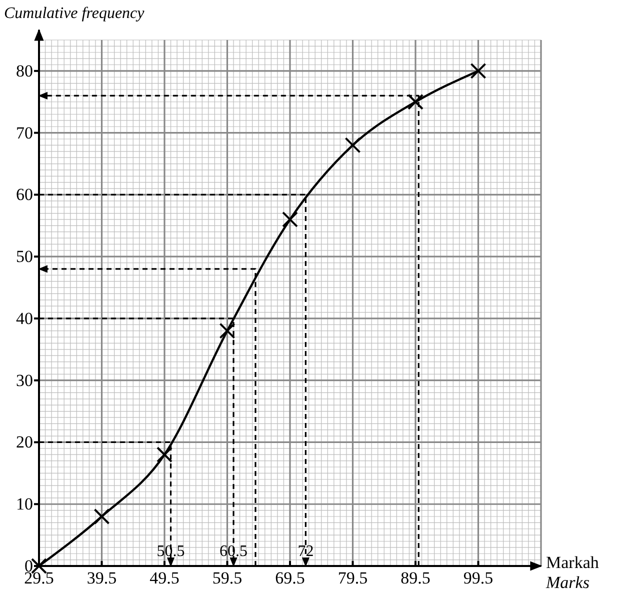 This screenshot has height=589, width=617. What do you see at coordinates (227, 578) in the screenshot?
I see `x-tick-label: 59.5` at bounding box center [227, 578].